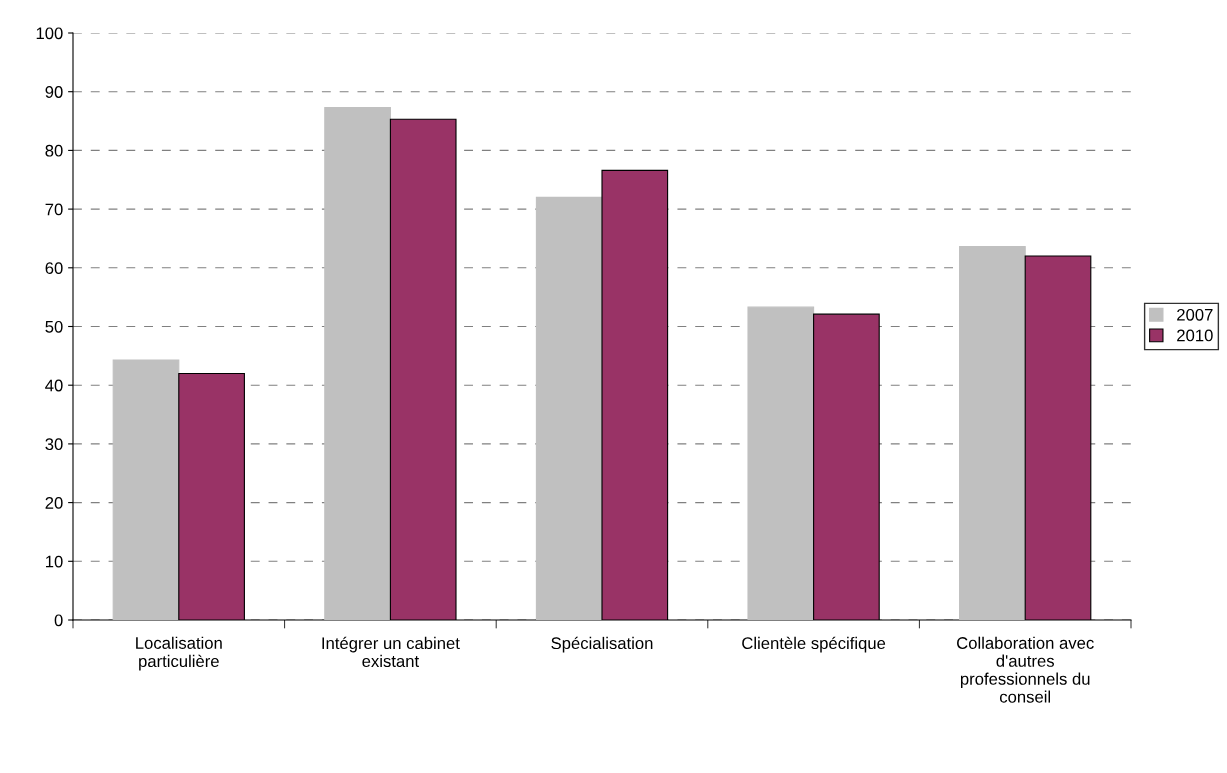  I want to click on x-tick-label: Spécialisation, so click(602, 644).